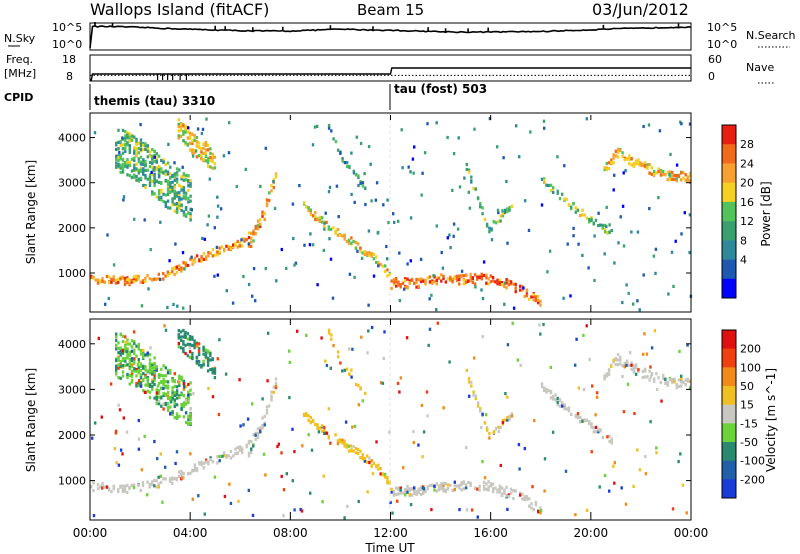 The image size is (800, 554). I want to click on nave-tick-top: 60, so click(715, 59).